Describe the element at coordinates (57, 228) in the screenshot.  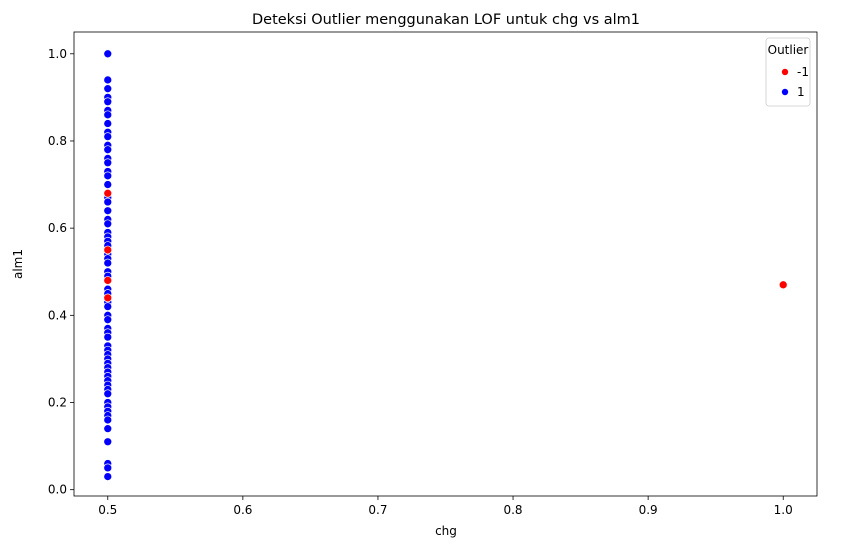
I see `y-tick-label: 0.6` at that location.